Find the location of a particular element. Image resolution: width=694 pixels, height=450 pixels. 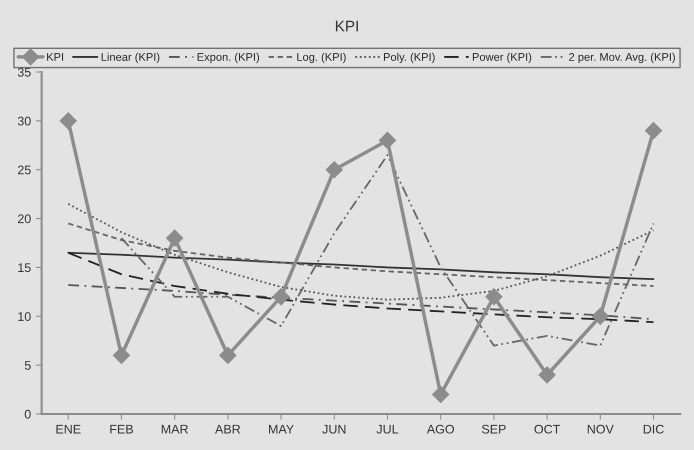

y-tick-label: 5 is located at coordinates (27, 365).